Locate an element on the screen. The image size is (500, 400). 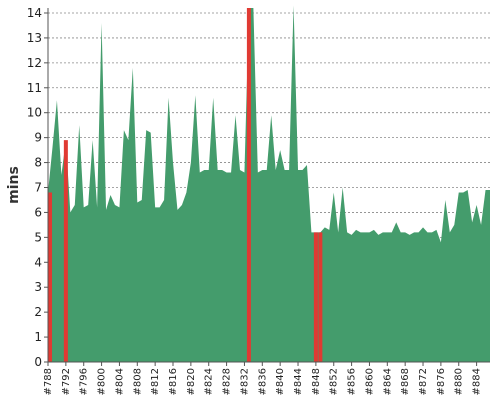
y-tick-label: 10 is located at coordinates (34, 113).